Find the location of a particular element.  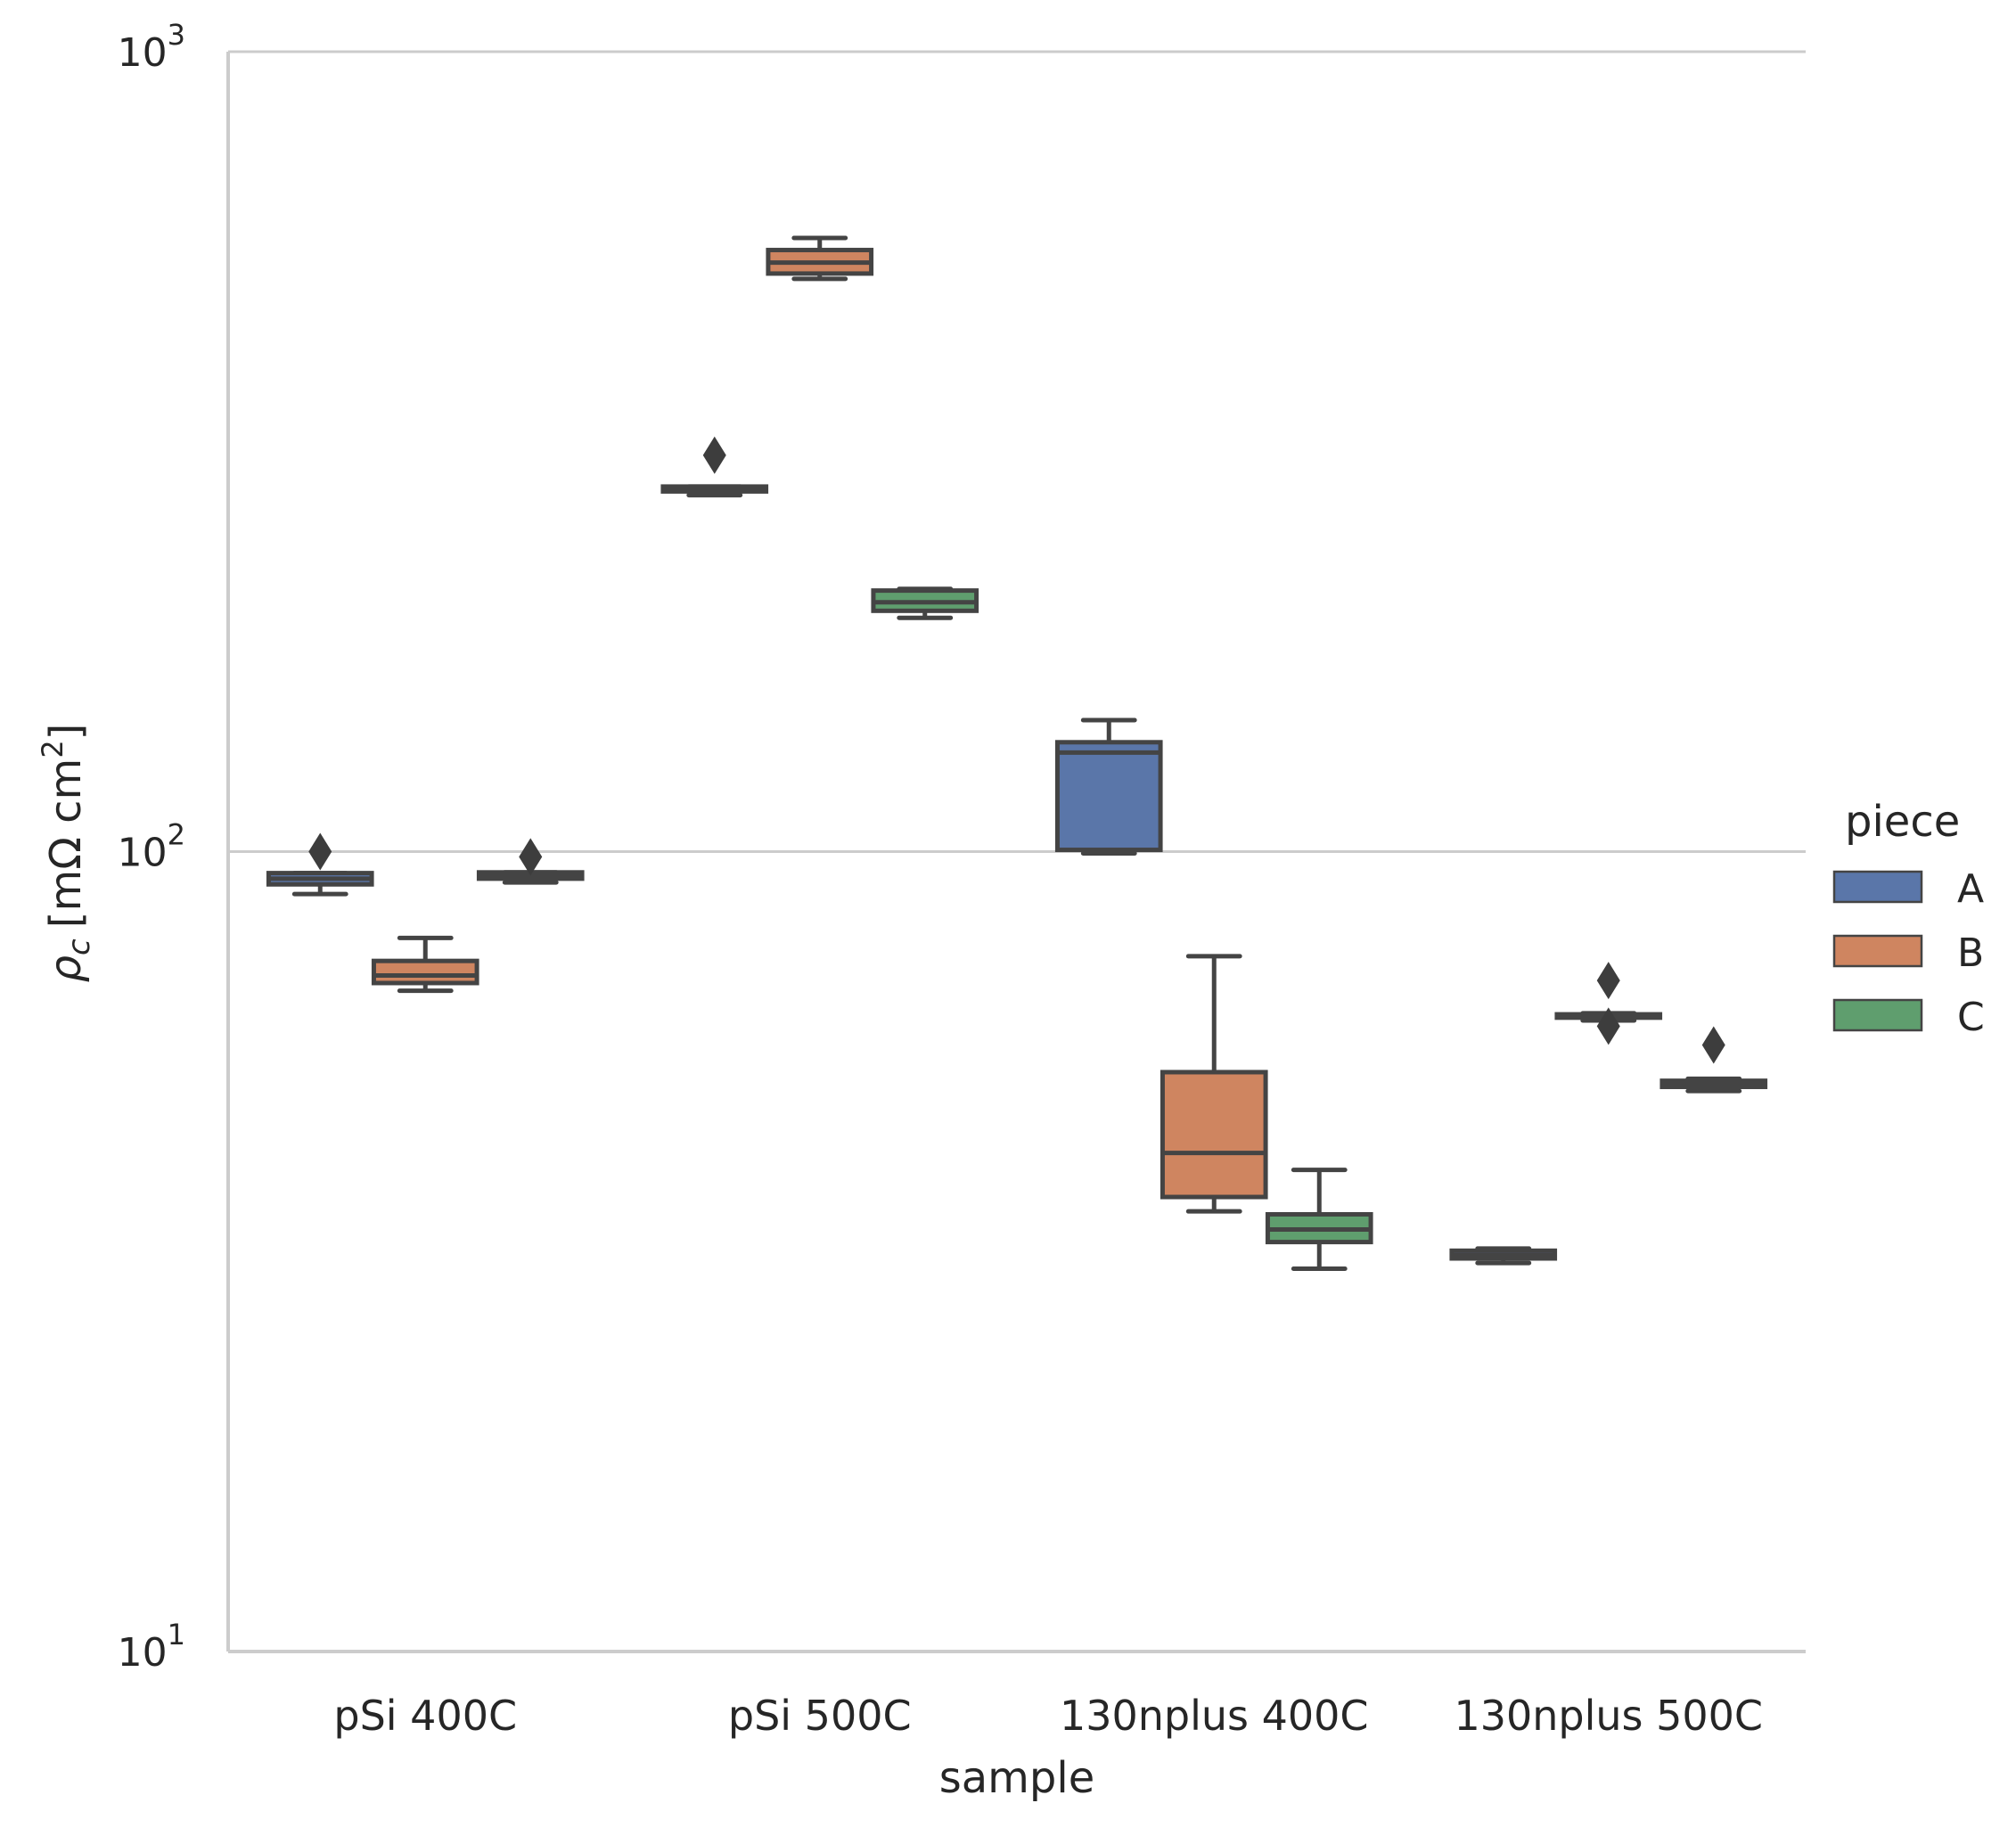

legend-label-C: C is located at coordinates (1971, 1018).